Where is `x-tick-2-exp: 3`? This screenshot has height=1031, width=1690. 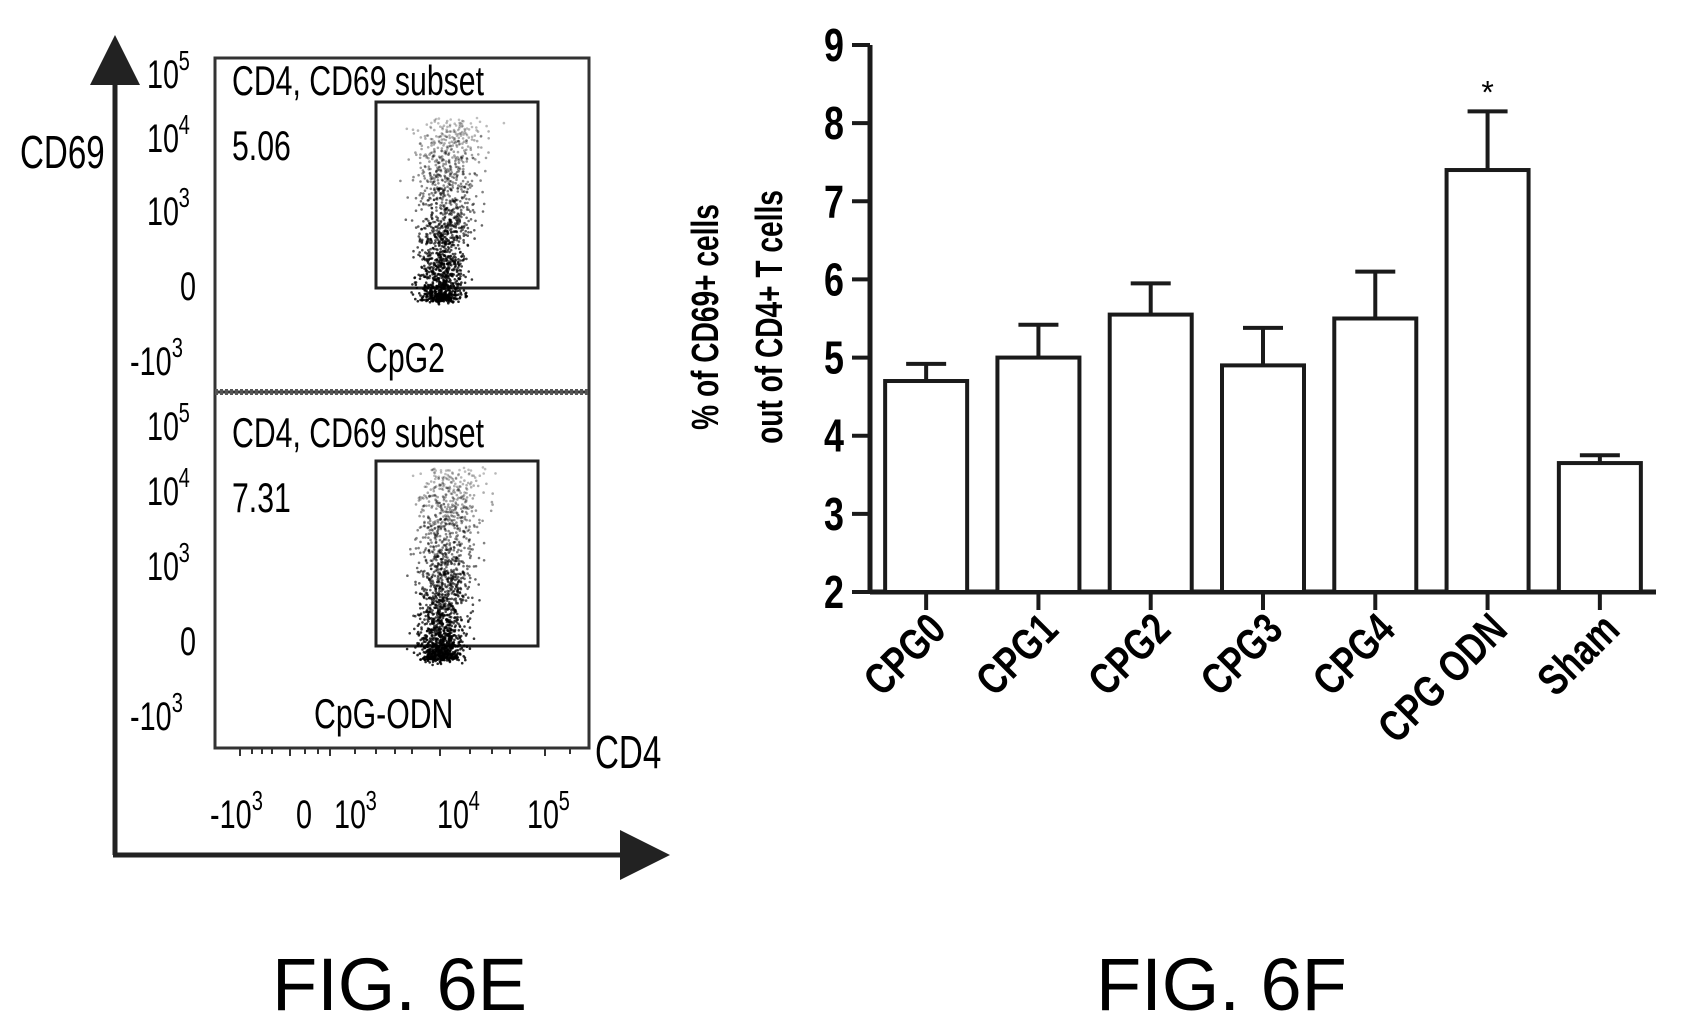 x-tick-2-exp: 3 is located at coordinates (371, 801).